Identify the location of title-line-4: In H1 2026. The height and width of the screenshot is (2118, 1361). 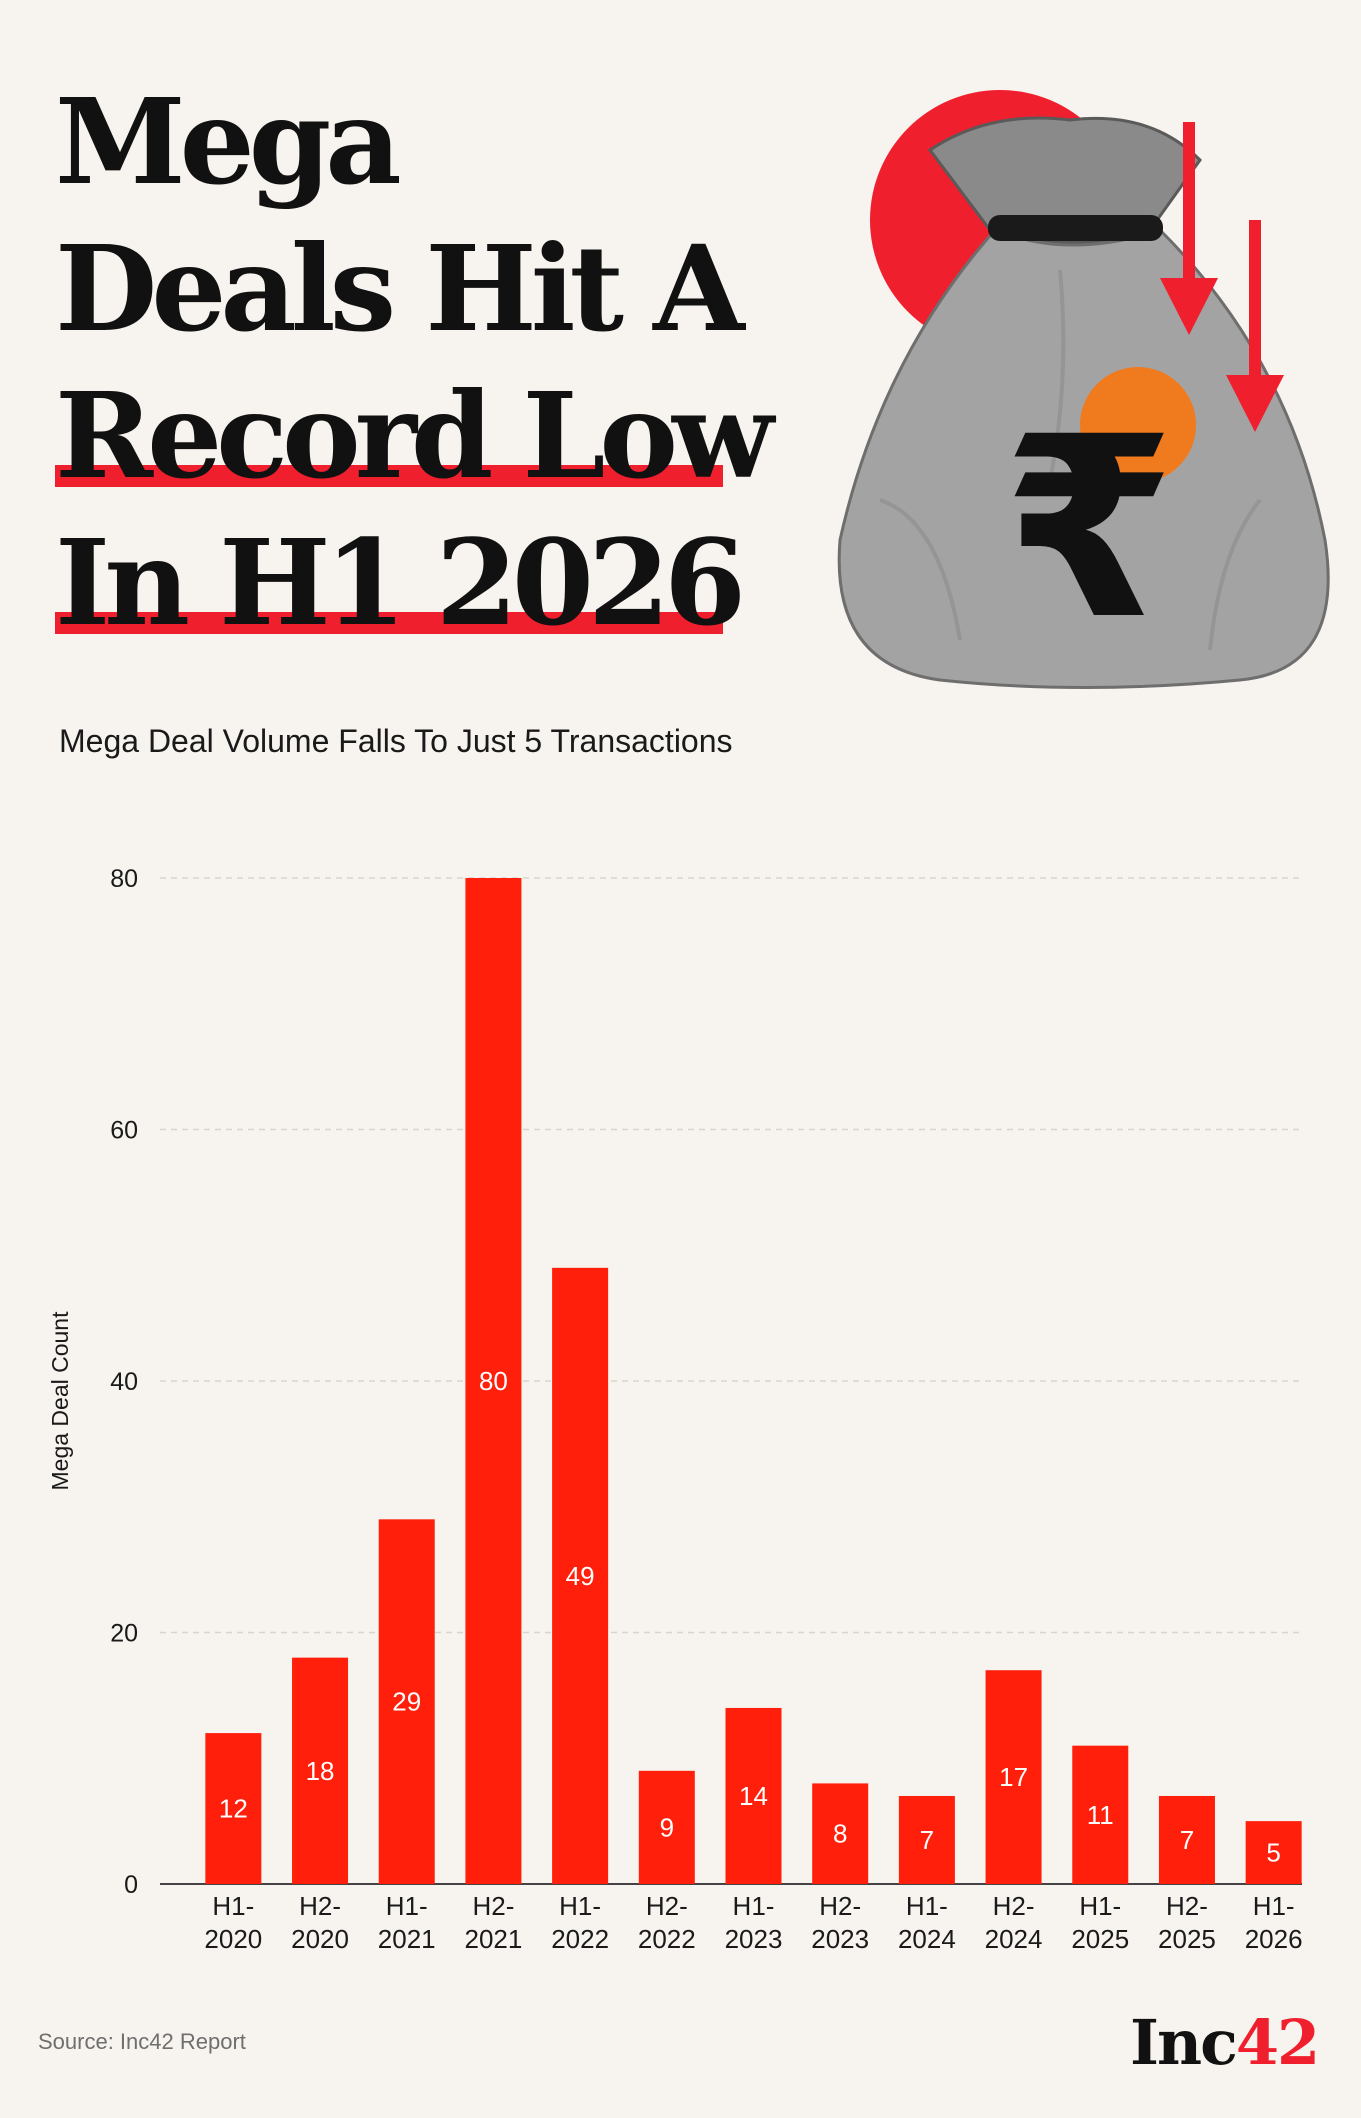
(435, 582).